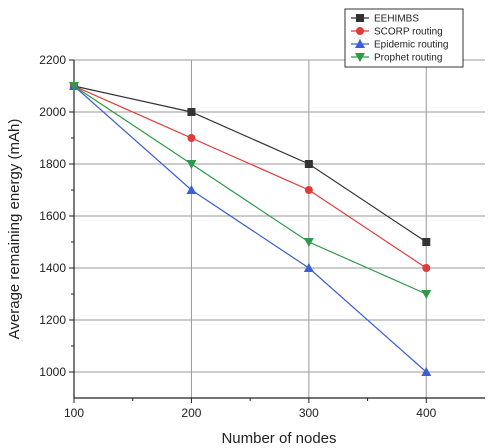  I want to click on y-axis-title: Average remaining energy (mAh), so click(14, 229).